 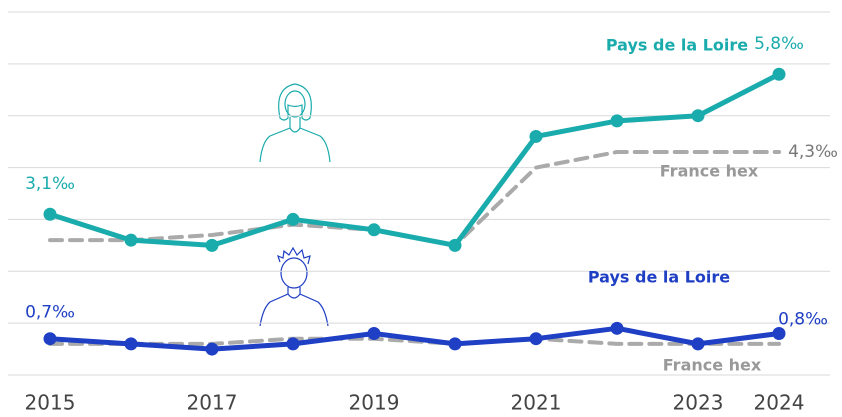 I want to click on value-label: 5,8‰, so click(x=779, y=44).